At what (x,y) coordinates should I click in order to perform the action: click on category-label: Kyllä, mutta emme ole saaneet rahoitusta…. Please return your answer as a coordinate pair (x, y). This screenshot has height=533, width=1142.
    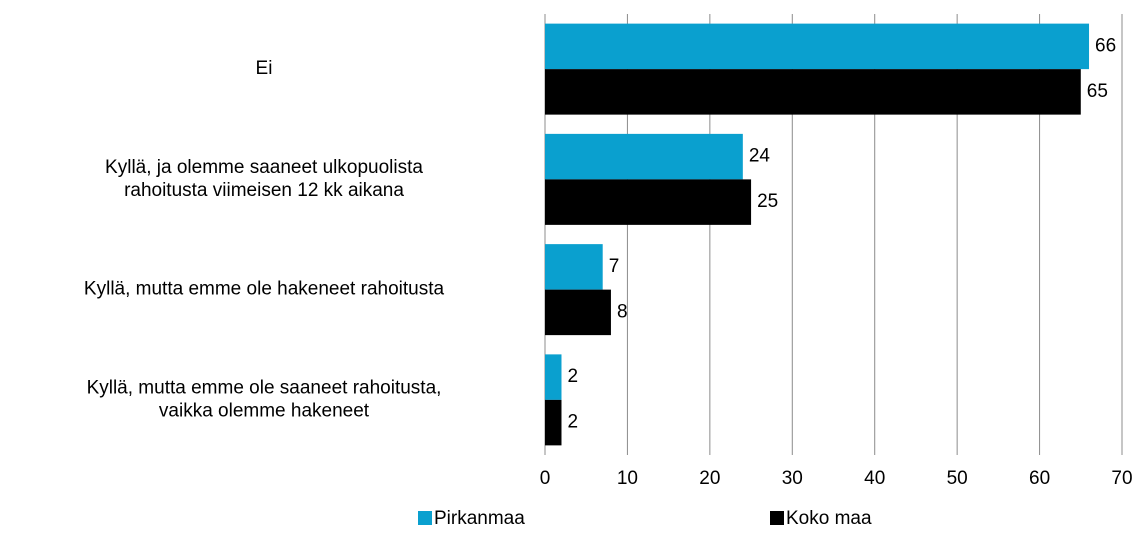
    Looking at the image, I should click on (264, 387).